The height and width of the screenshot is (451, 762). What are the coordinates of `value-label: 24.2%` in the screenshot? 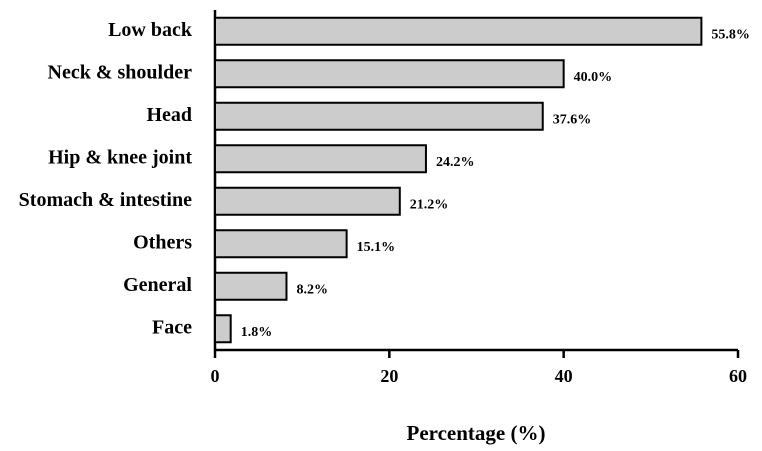 It's located at (455, 162).